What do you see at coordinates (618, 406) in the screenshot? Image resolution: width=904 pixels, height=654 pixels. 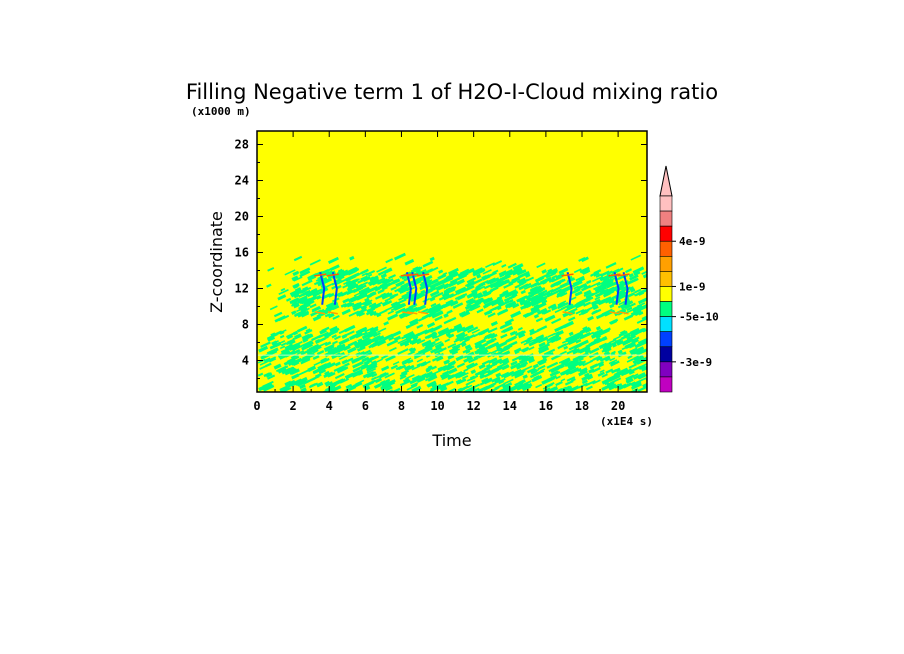 I see `x-tick-label: 20` at bounding box center [618, 406].